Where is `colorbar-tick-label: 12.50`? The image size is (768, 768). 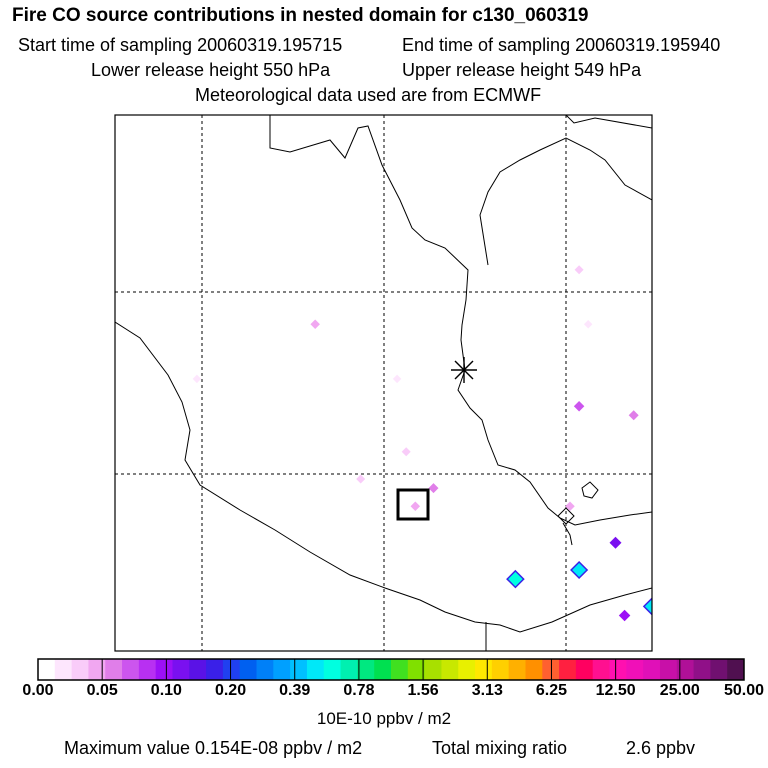
colorbar-tick-label: 12.50 is located at coordinates (615, 690).